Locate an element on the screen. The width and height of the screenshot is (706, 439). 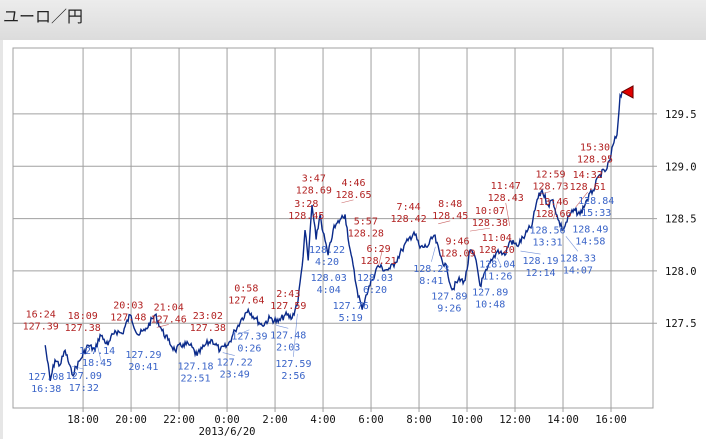
high-time-label: 15:30 is located at coordinates (595, 148).